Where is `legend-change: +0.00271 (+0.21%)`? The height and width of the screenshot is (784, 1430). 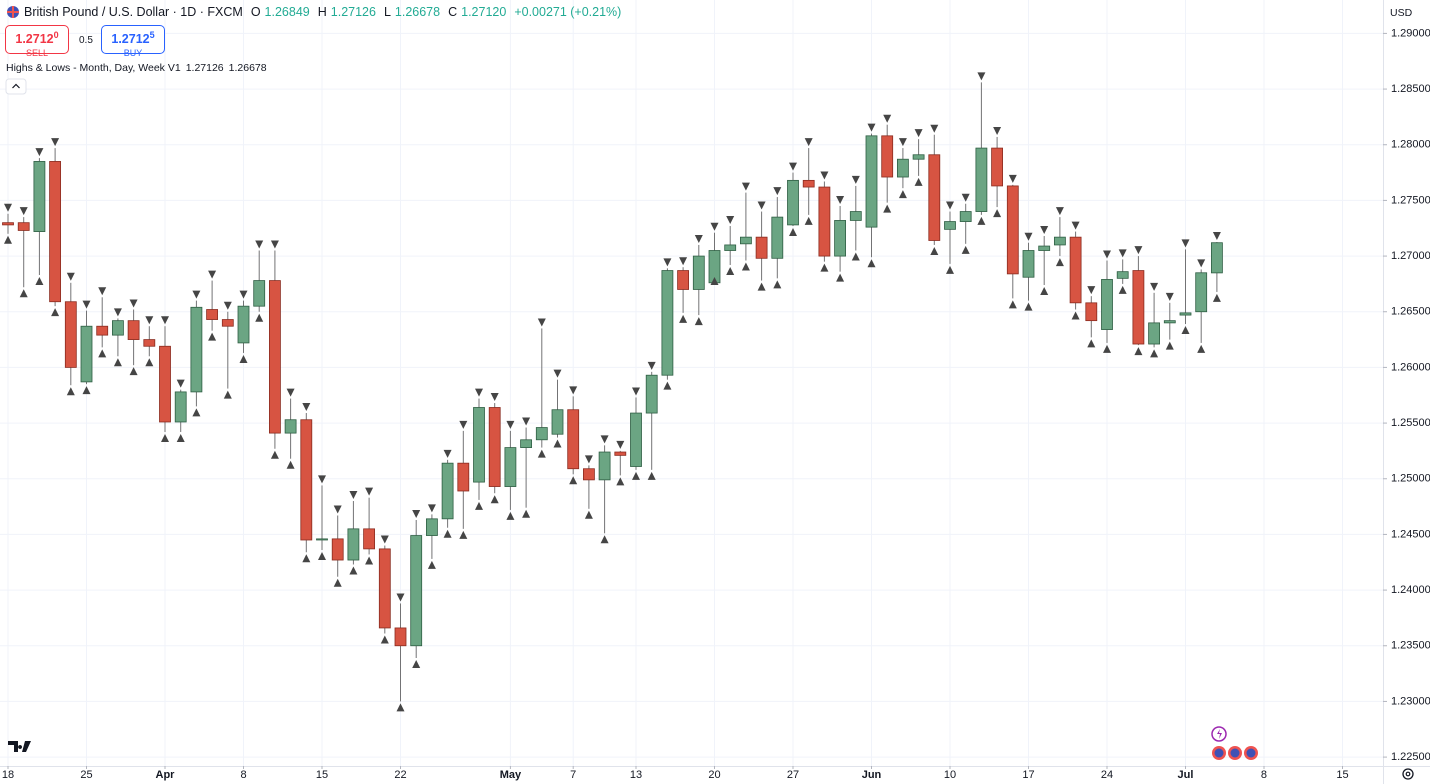 legend-change: +0.00271 (+0.21%) is located at coordinates (568, 12).